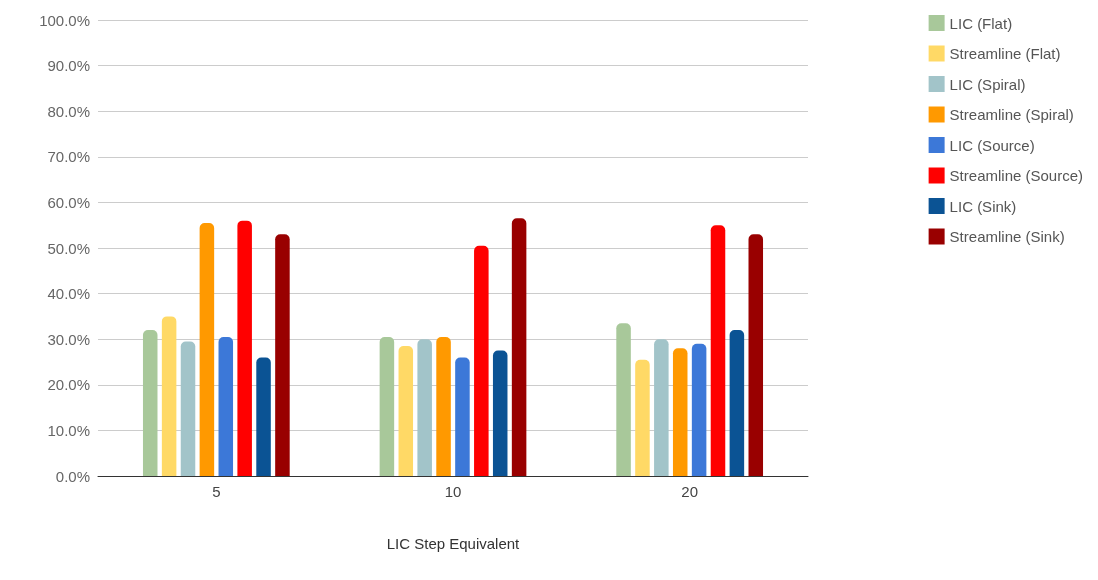 This screenshot has width=1098, height=580. I want to click on legend-label: LIC (Spiral), so click(987, 84).